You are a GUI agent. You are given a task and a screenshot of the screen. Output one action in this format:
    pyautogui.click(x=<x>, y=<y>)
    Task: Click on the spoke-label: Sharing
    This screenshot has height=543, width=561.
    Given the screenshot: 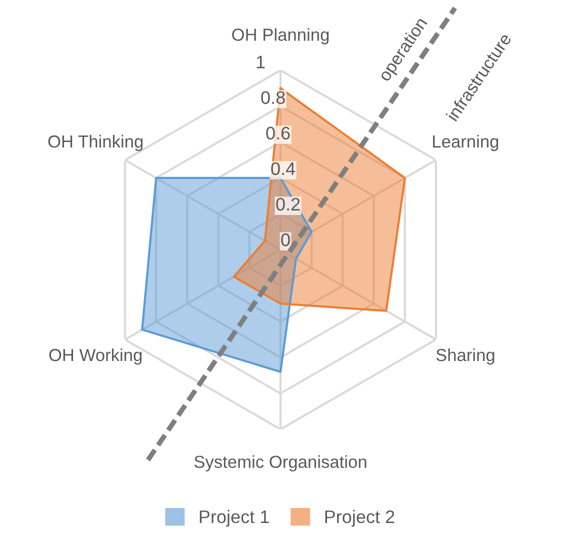 What is the action you would take?
    pyautogui.click(x=465, y=356)
    